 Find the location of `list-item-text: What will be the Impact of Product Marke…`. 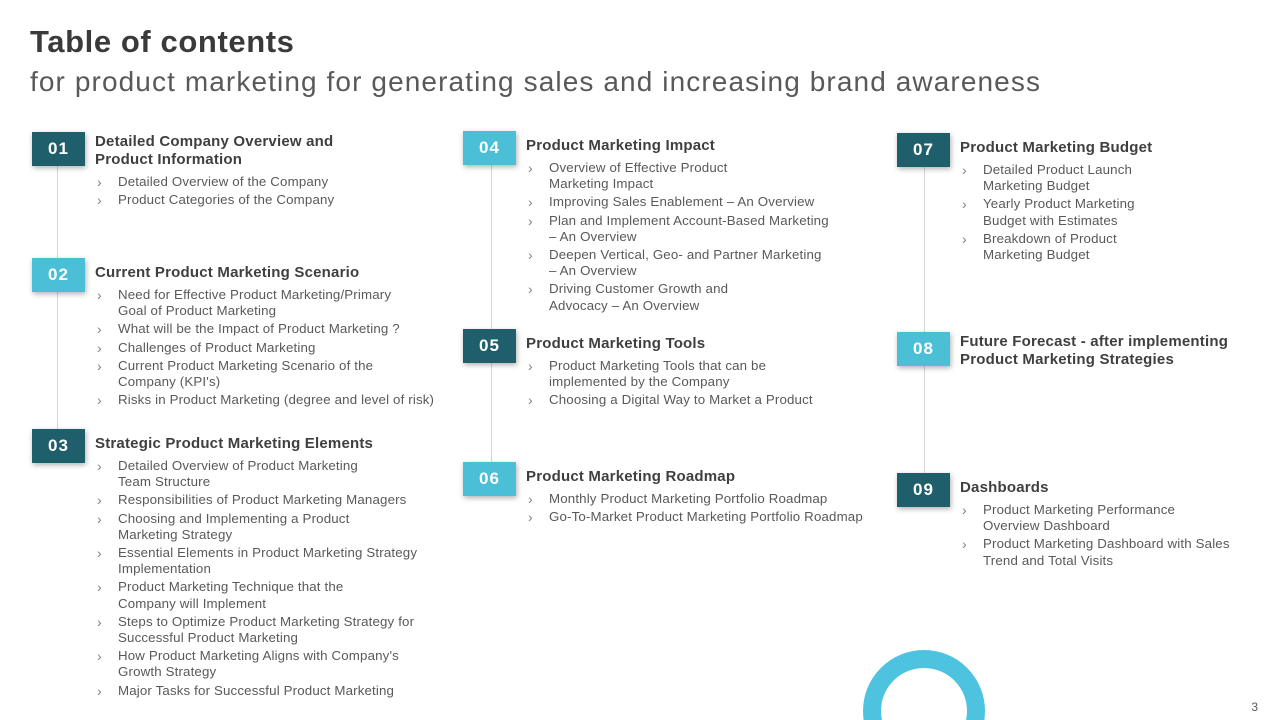

list-item-text: What will be the Impact of Product Marke… is located at coordinates (259, 329).